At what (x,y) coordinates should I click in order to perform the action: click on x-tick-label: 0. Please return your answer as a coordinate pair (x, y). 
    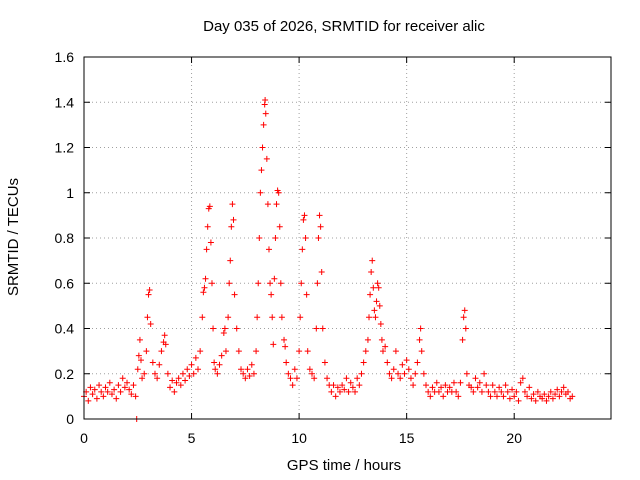
    Looking at the image, I should click on (84, 438).